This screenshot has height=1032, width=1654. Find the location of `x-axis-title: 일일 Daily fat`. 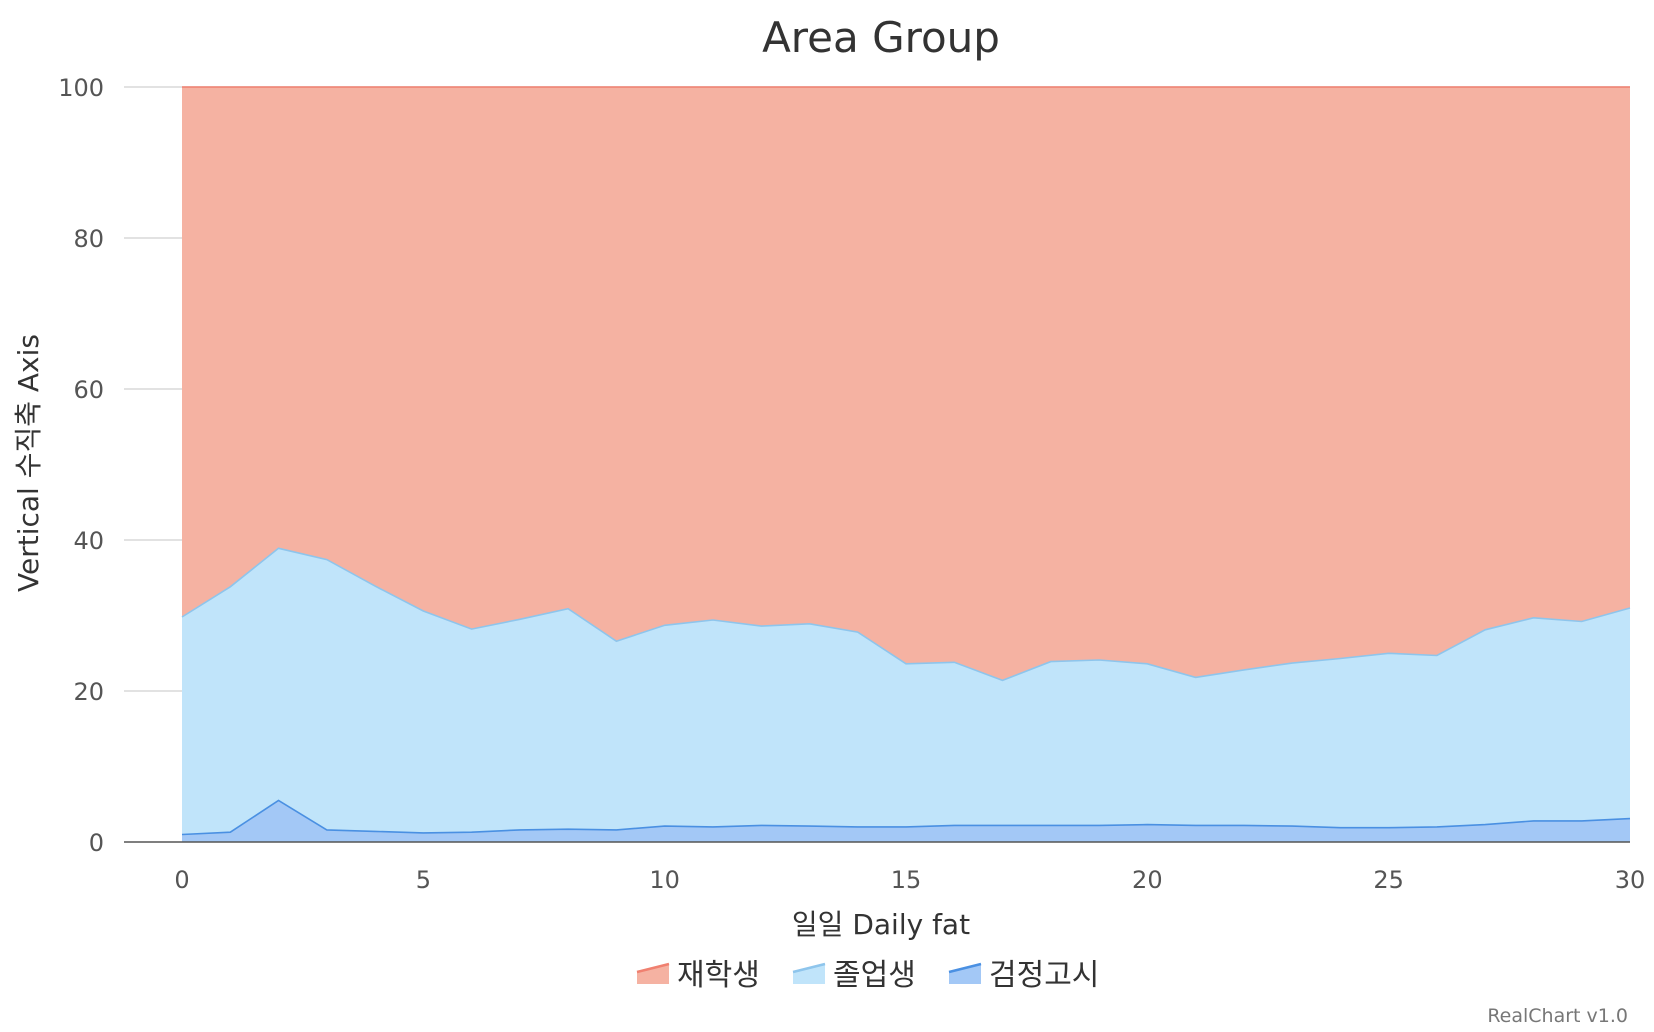

x-axis-title: 일일 Daily fat is located at coordinates (881, 924).